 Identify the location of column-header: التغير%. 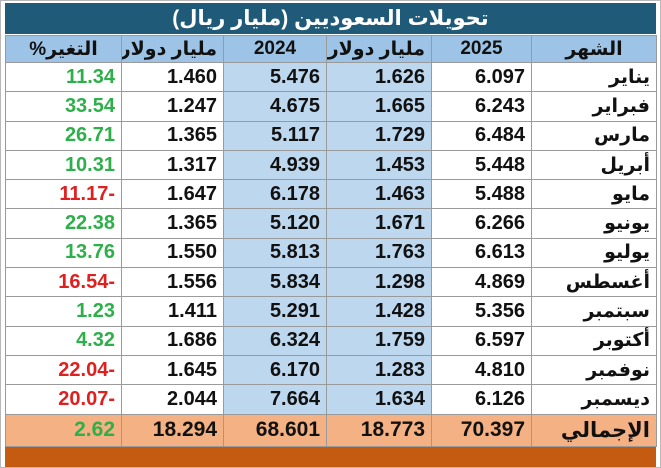
(63, 49).